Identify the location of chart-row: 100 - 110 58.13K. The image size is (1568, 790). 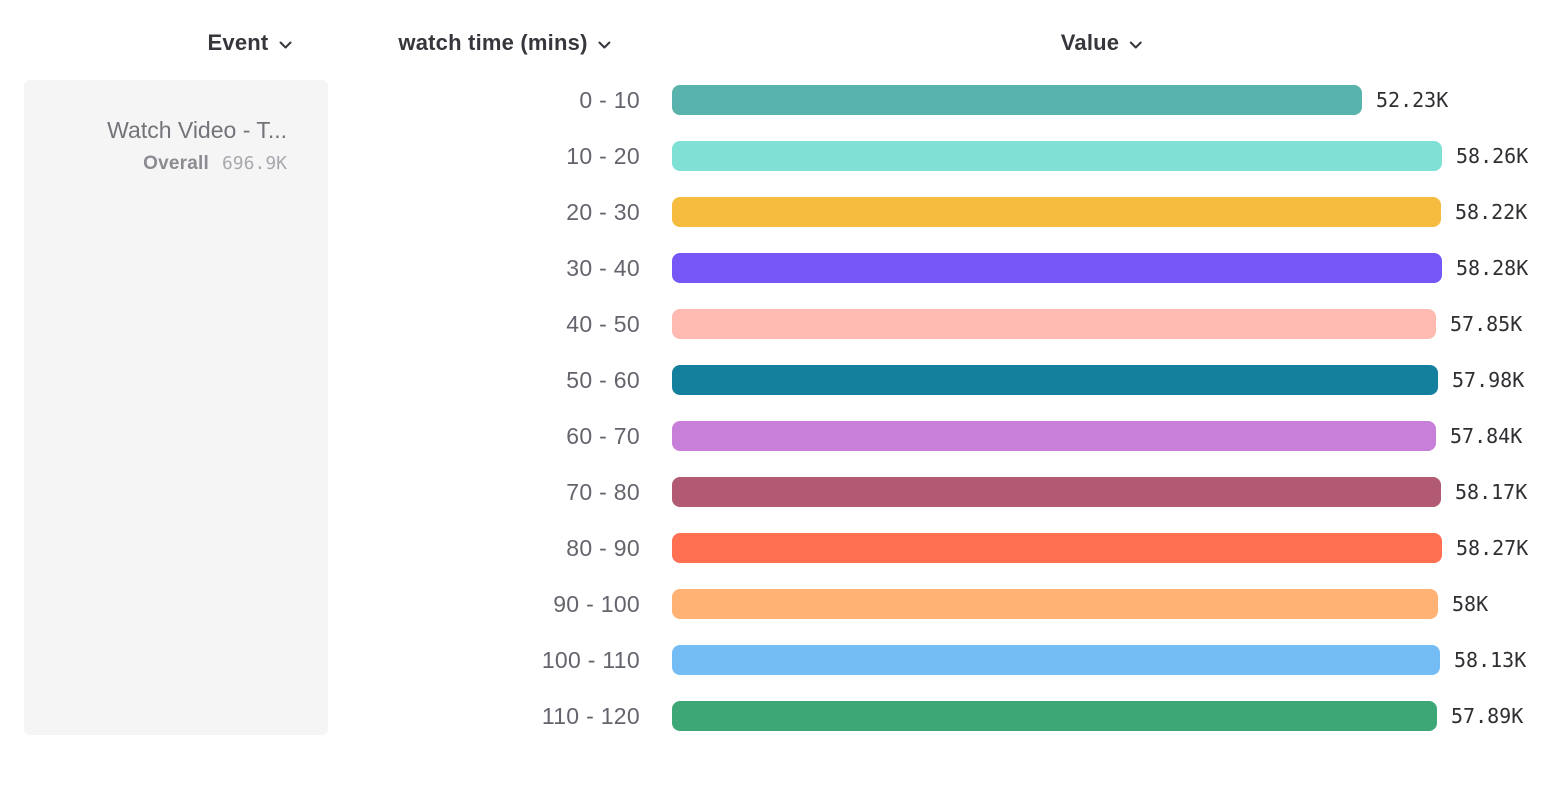
(784, 660).